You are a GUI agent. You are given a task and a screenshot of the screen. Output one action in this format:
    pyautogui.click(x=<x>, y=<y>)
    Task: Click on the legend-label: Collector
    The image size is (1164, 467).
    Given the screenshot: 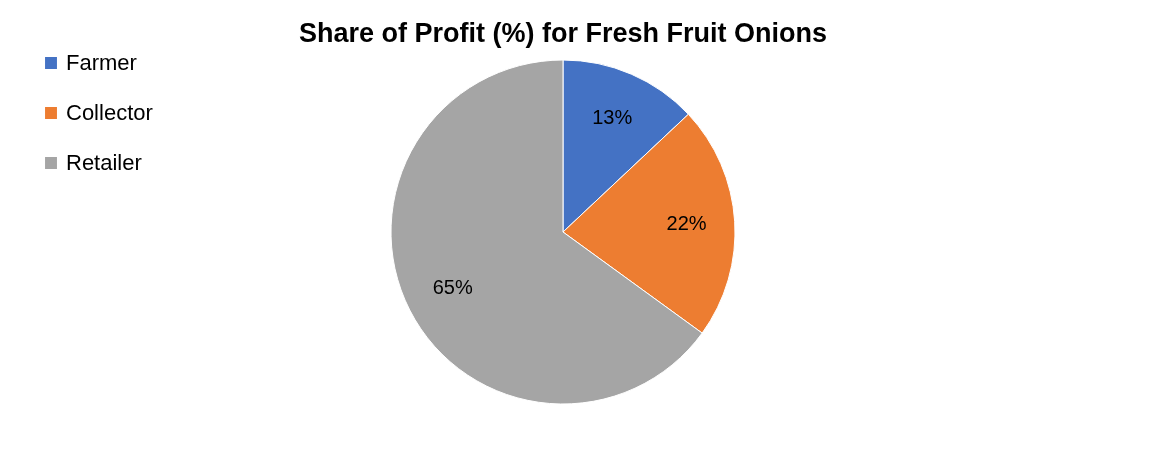 What is the action you would take?
    pyautogui.click(x=109, y=112)
    